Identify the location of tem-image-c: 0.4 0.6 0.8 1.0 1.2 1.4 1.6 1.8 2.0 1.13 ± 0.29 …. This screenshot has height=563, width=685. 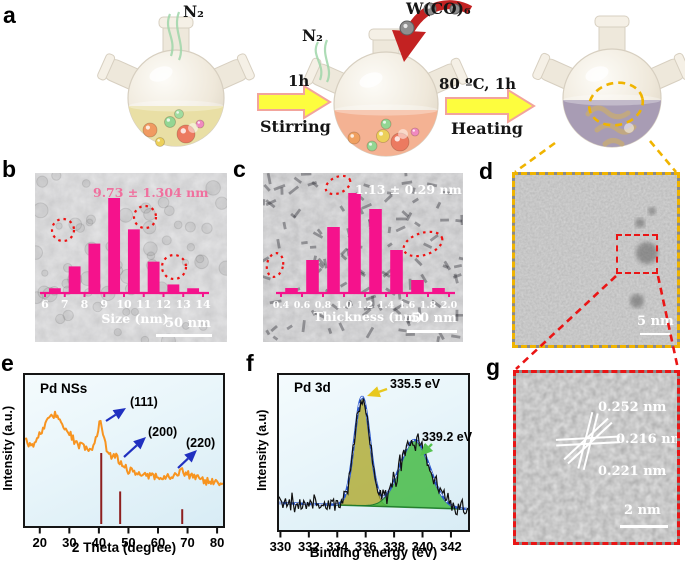
(363, 257).